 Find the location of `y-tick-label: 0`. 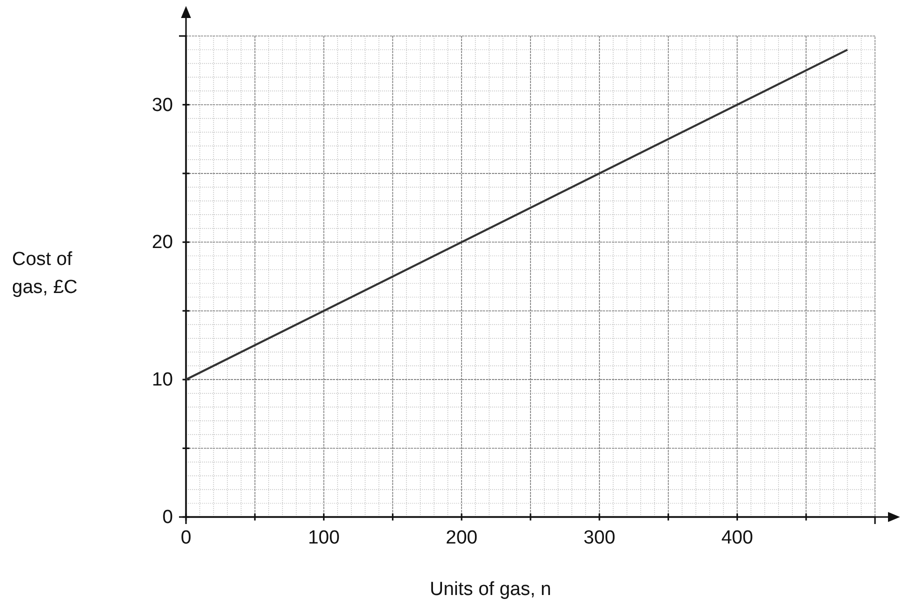

y-tick-label: 0 is located at coordinates (167, 517).